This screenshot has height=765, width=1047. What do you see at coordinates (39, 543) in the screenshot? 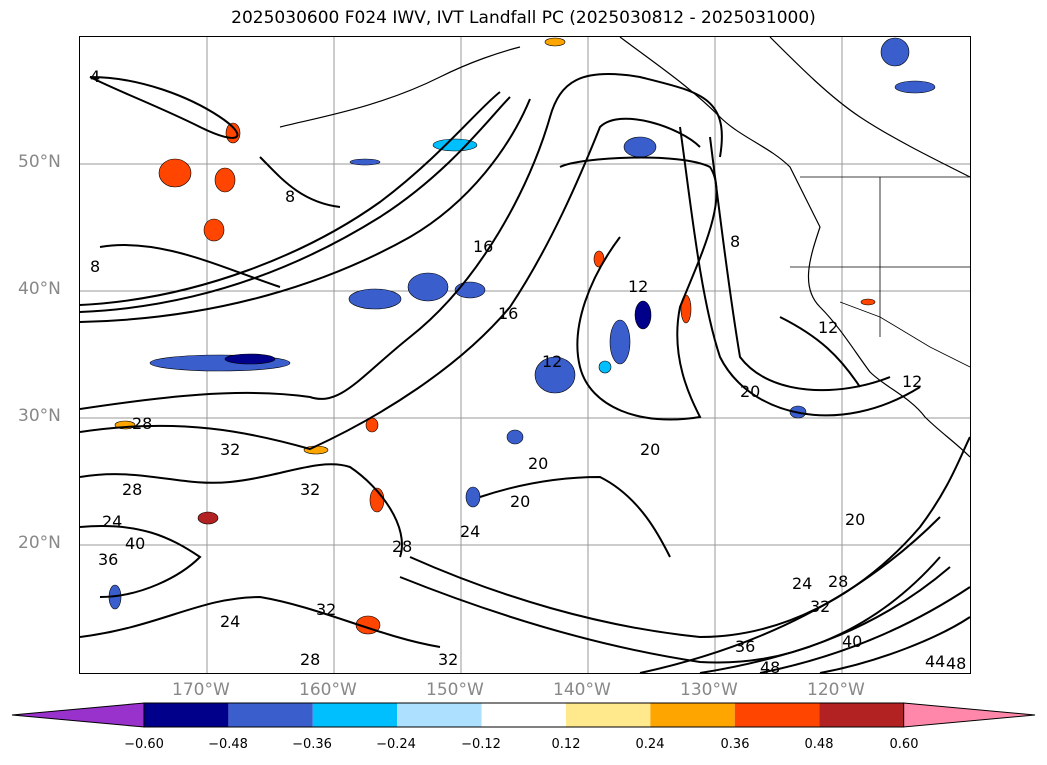
I see `lat-label-20n: 20°N` at bounding box center [39, 543].